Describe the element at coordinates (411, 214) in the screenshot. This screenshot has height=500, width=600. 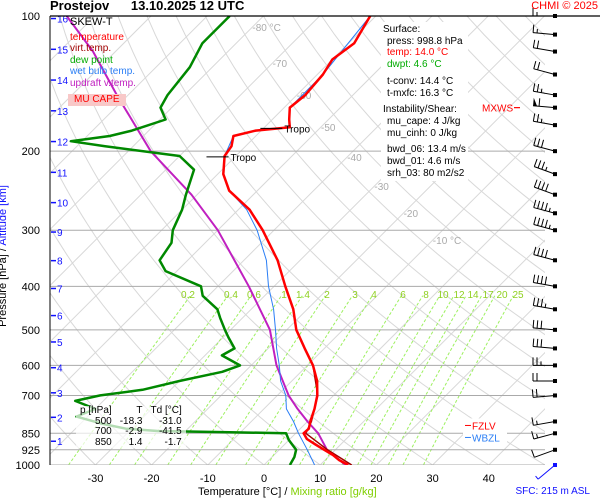
I see `isotherm-label: -20` at that location.